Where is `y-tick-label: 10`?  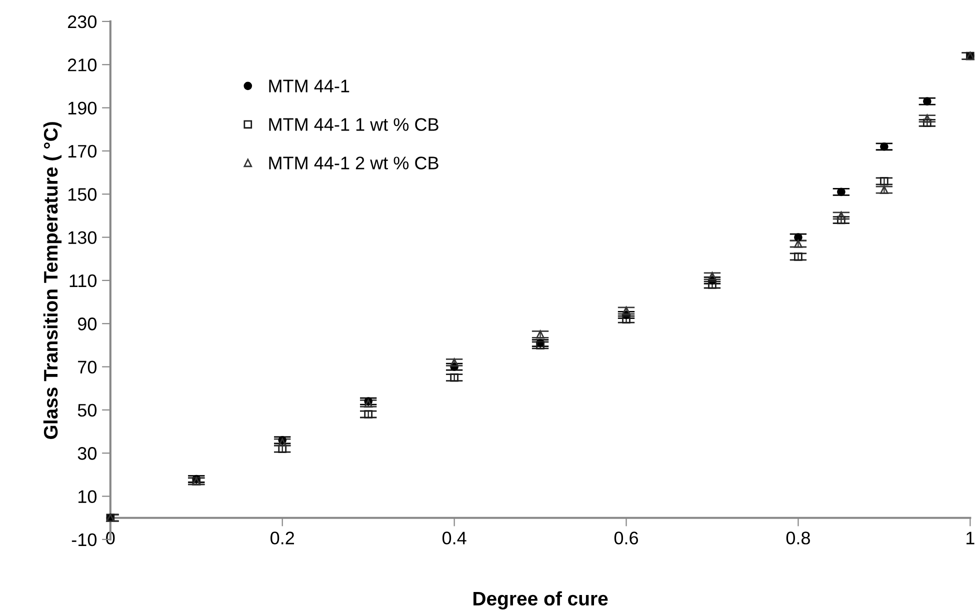 y-tick-label: 10 is located at coordinates (87, 496).